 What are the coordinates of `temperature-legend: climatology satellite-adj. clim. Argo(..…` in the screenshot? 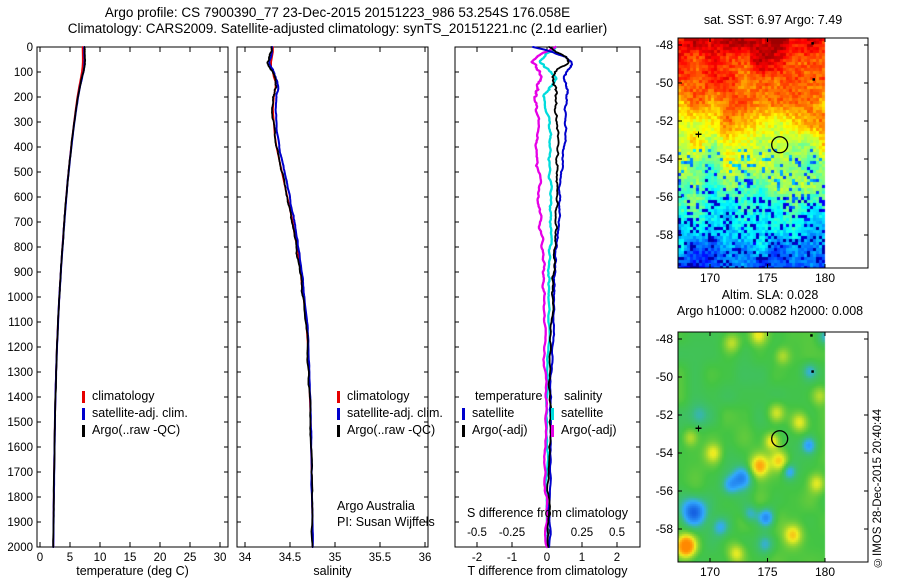 It's located at (135, 413).